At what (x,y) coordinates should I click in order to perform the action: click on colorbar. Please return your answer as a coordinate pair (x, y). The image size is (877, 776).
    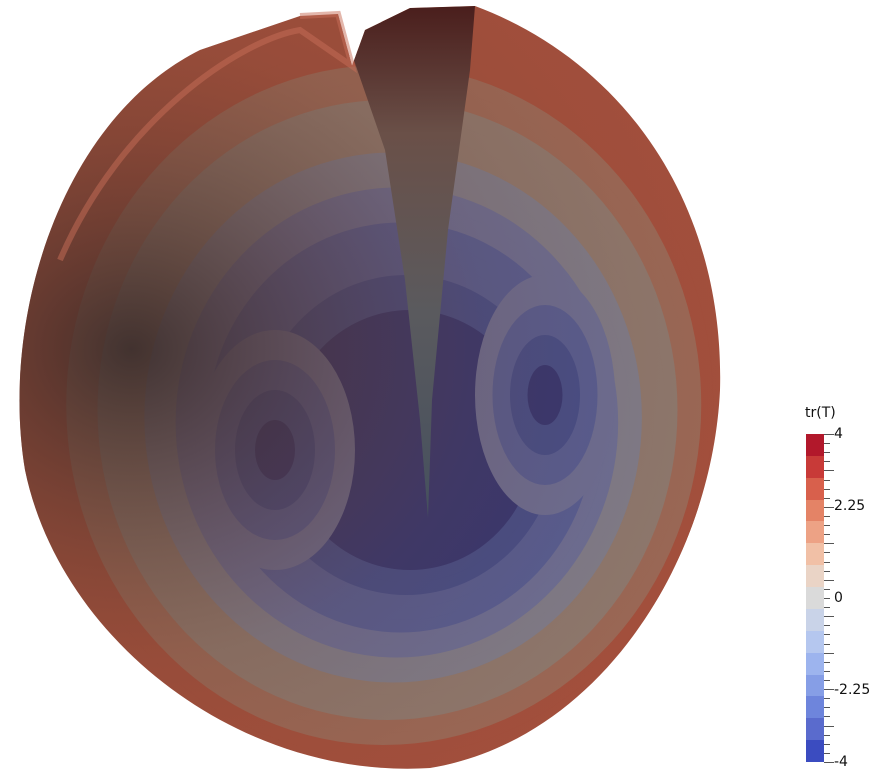
    Looking at the image, I should click on (815, 598).